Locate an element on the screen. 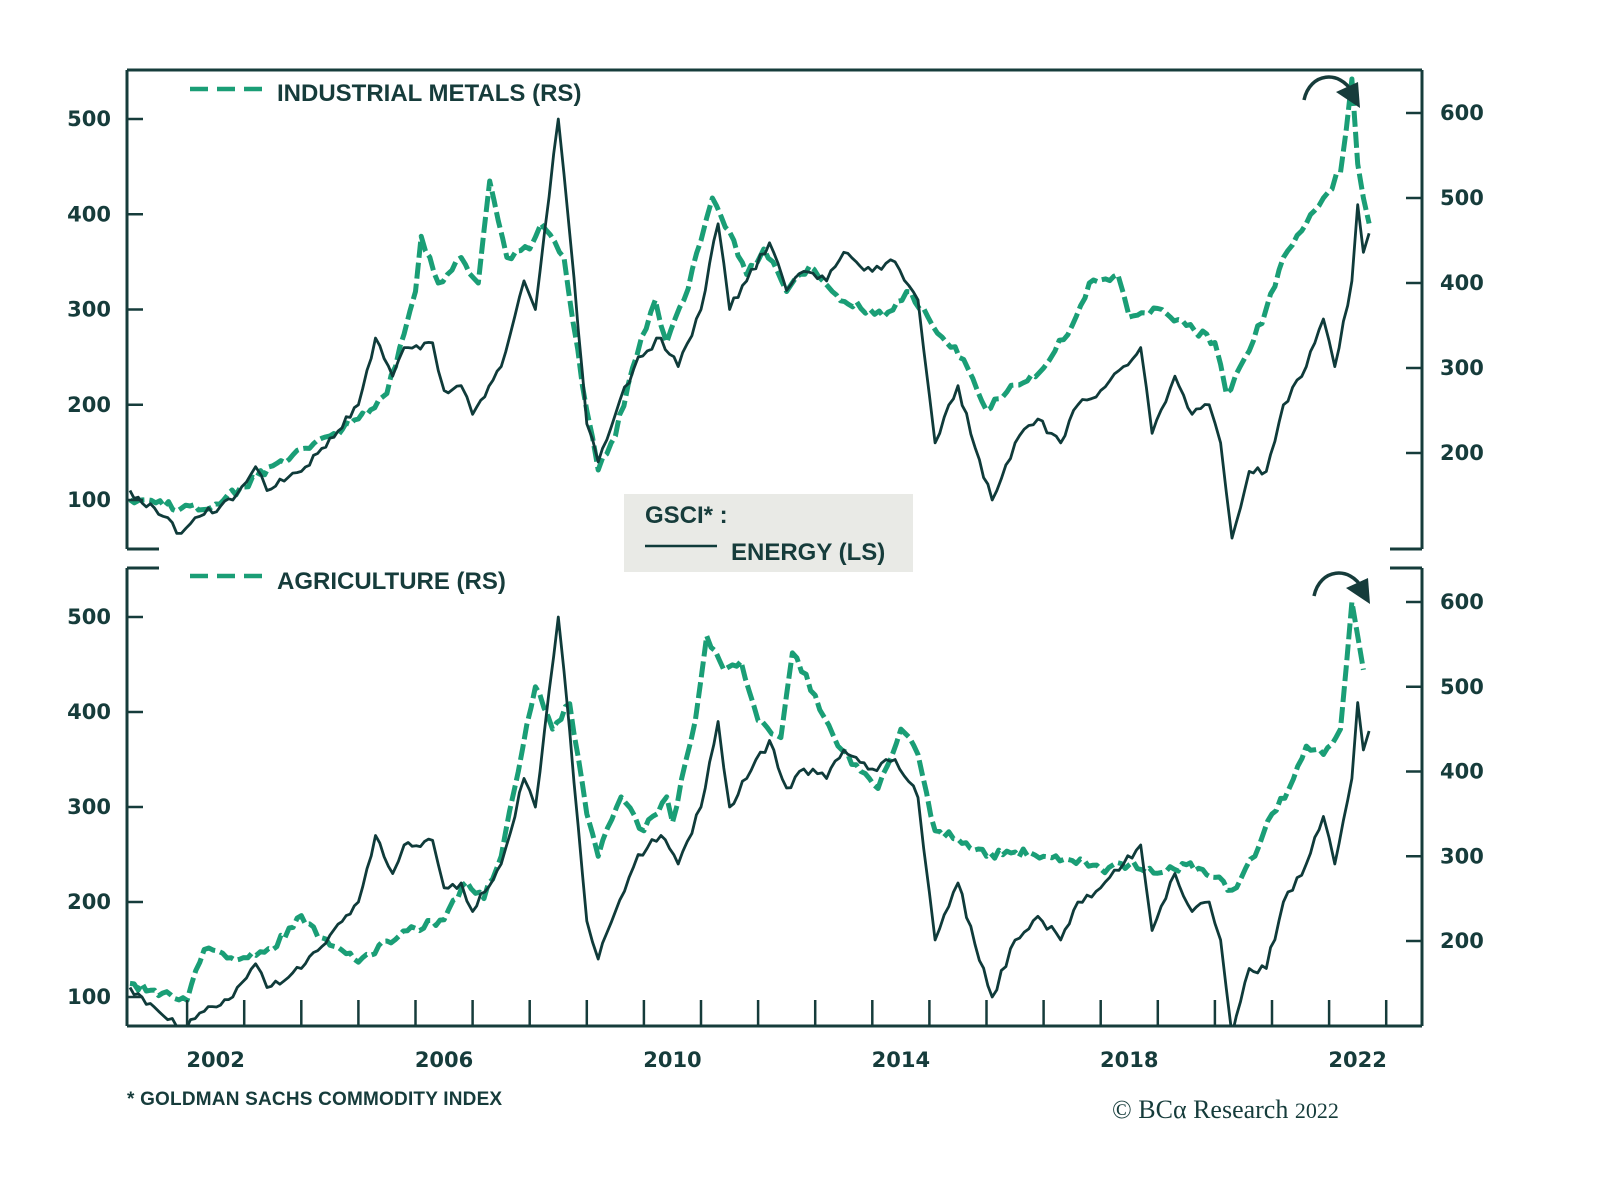 The height and width of the screenshot is (1184, 1600). copyright-year: 2022 is located at coordinates (1316, 1110).